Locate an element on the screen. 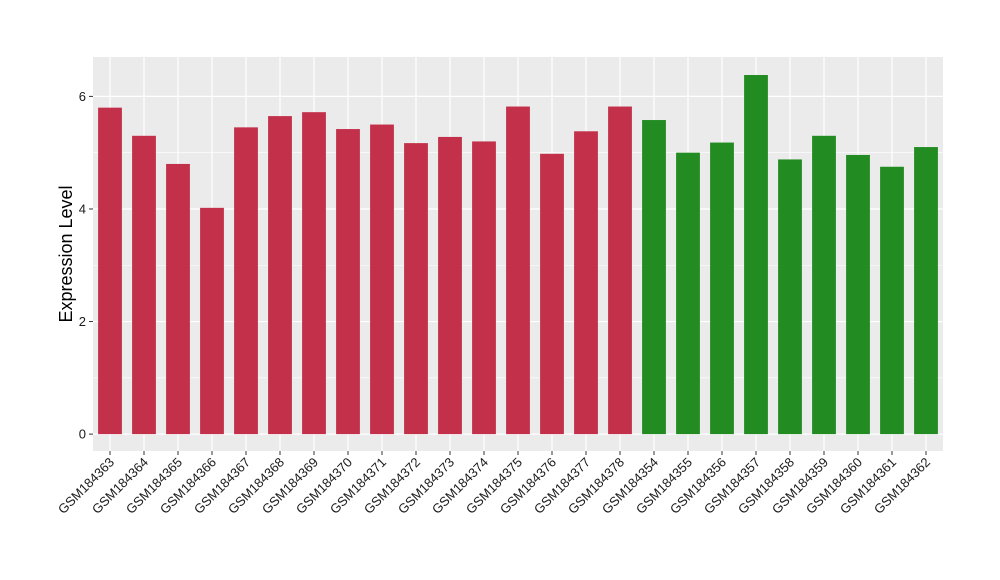  y-tick-label: 2 is located at coordinates (82, 321).